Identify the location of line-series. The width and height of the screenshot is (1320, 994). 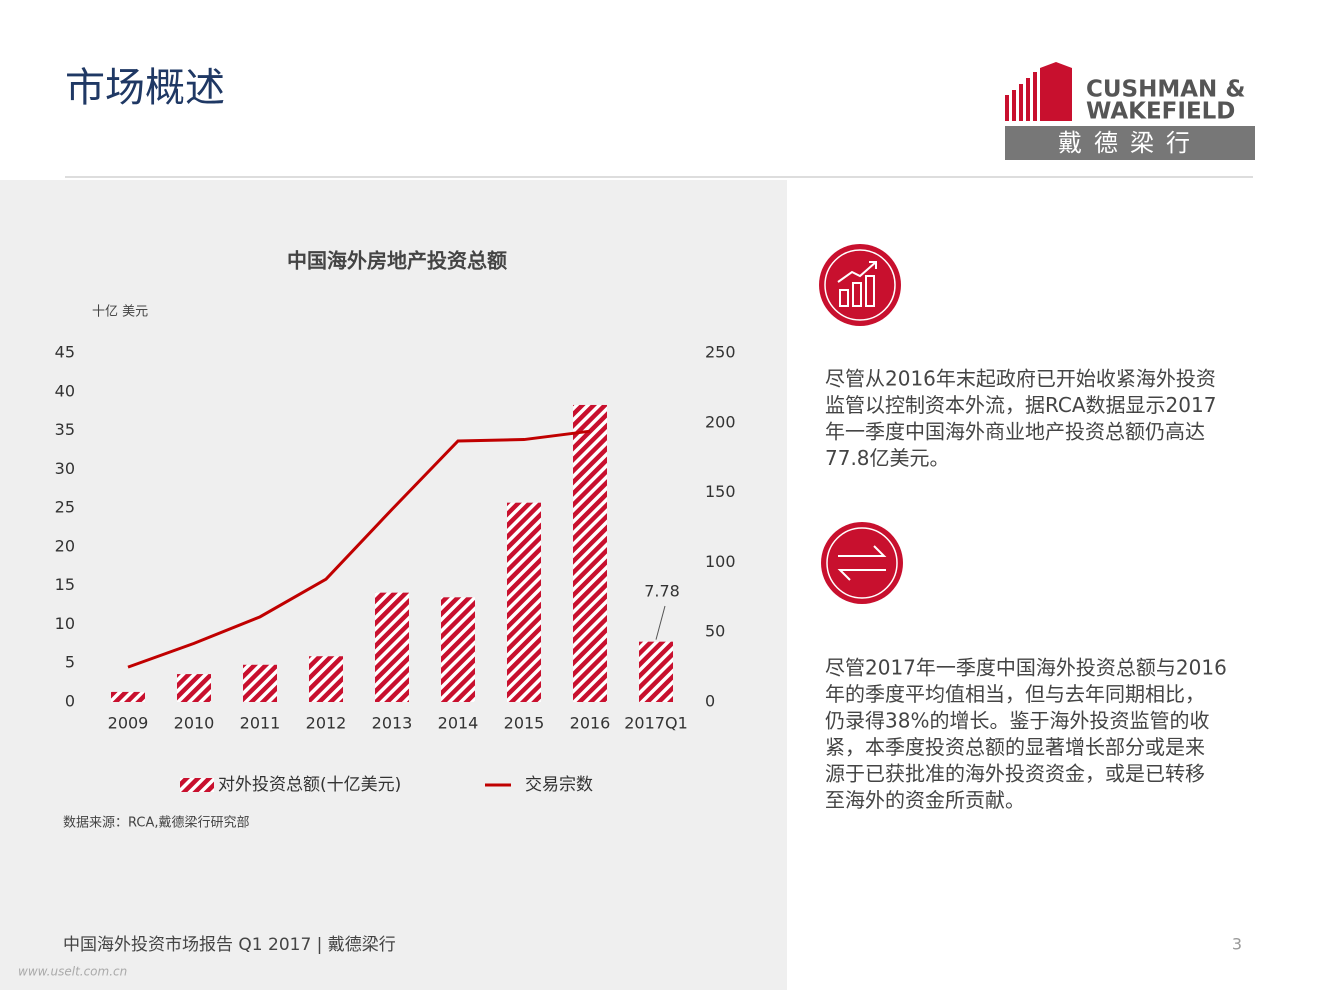
(359, 549).